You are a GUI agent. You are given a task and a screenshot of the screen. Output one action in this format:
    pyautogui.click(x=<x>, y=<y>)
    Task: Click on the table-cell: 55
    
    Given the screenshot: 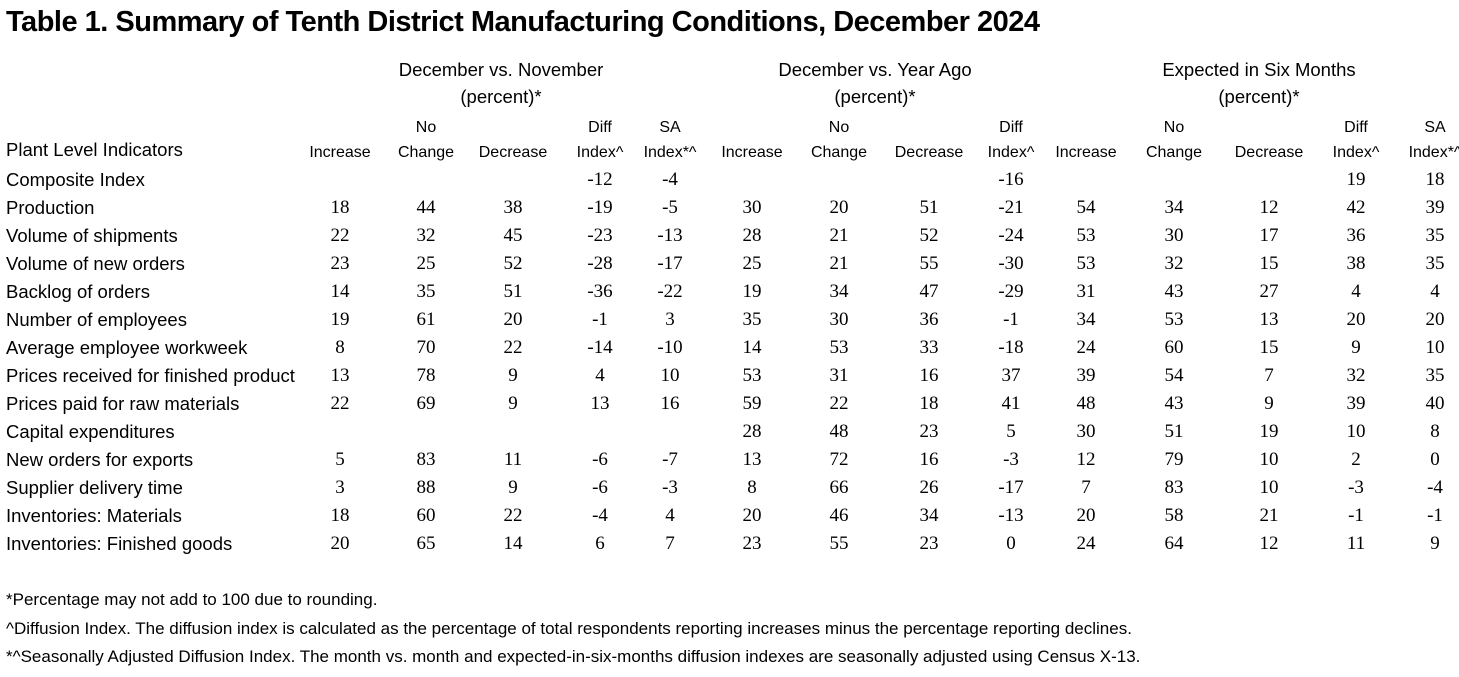 What is the action you would take?
    pyautogui.click(x=929, y=263)
    